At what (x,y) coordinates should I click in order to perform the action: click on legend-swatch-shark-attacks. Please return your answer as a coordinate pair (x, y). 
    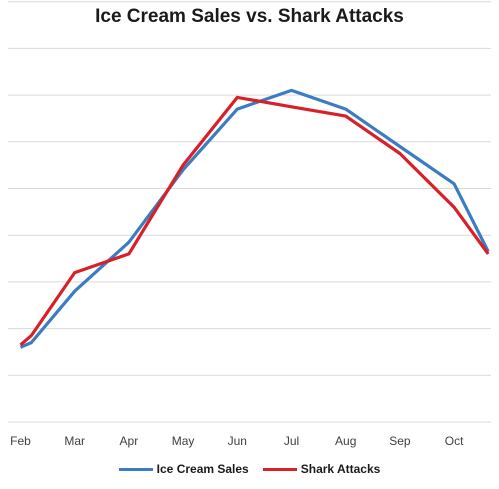
    Looking at the image, I should click on (279, 469).